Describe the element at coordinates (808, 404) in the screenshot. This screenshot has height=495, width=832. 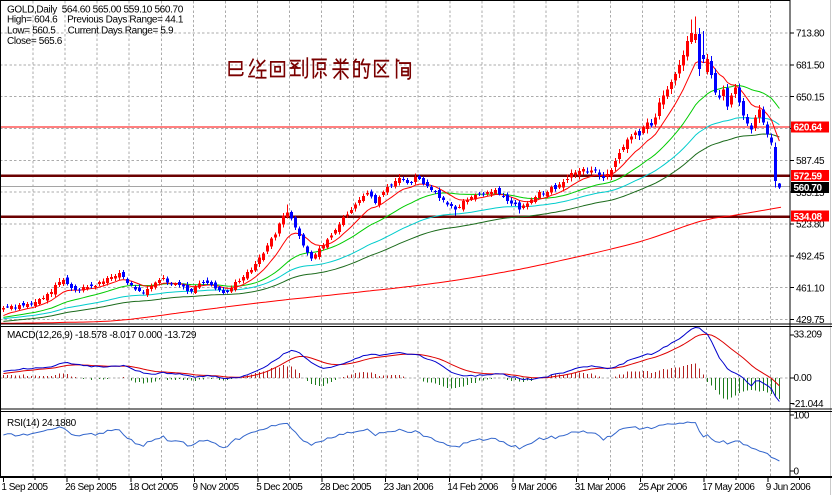
I see `svg-text: -21.044` at that location.